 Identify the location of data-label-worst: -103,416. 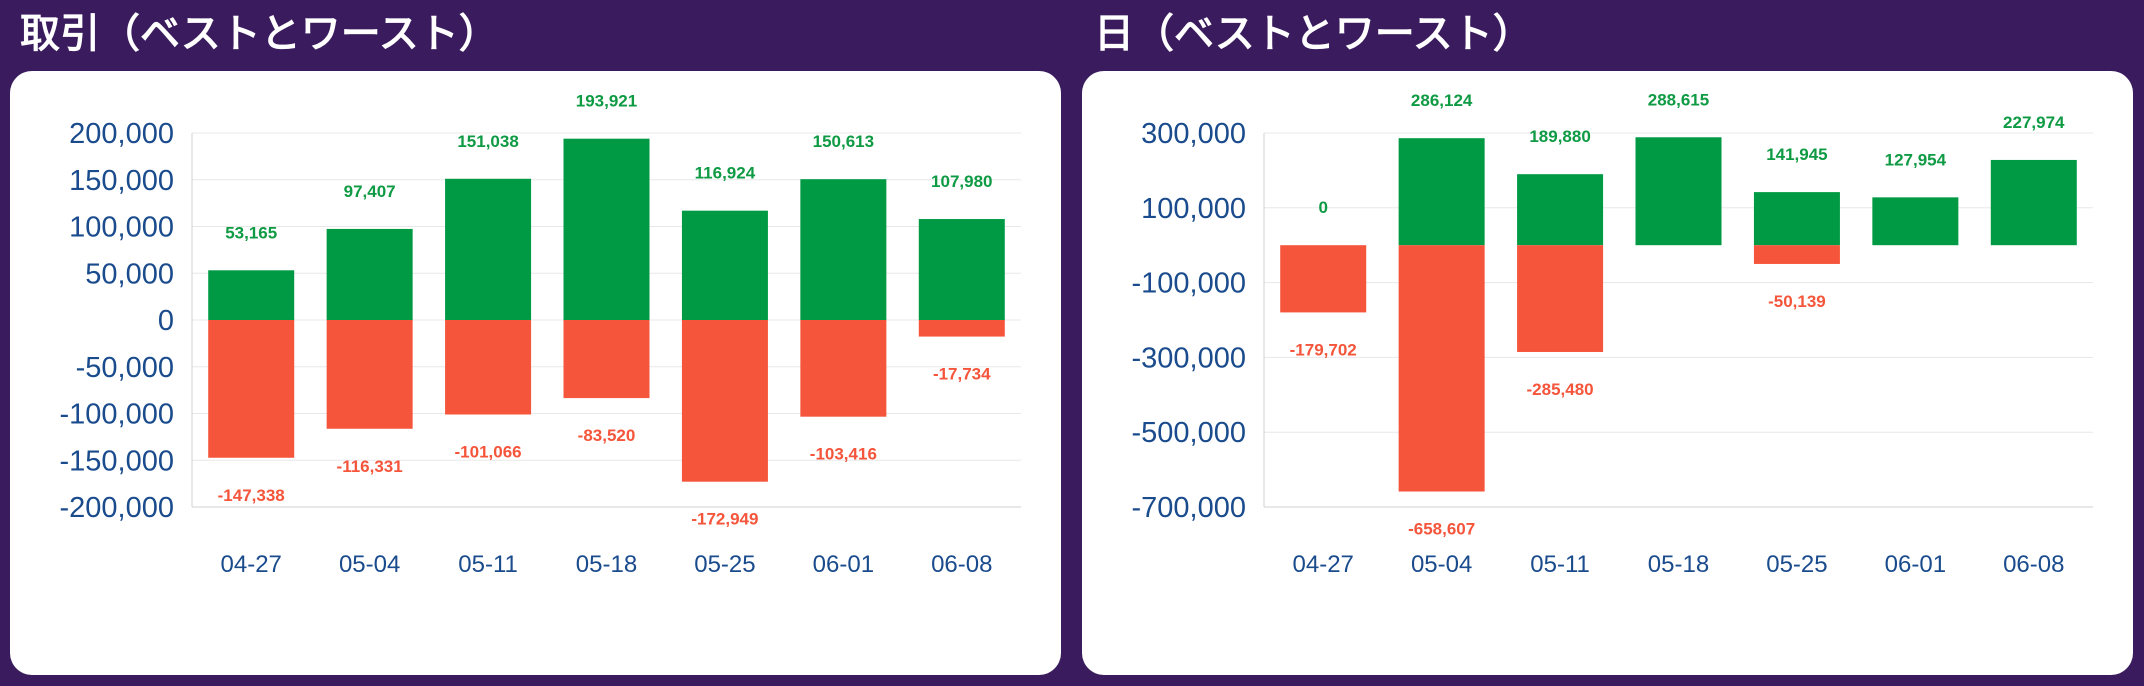
(843, 454).